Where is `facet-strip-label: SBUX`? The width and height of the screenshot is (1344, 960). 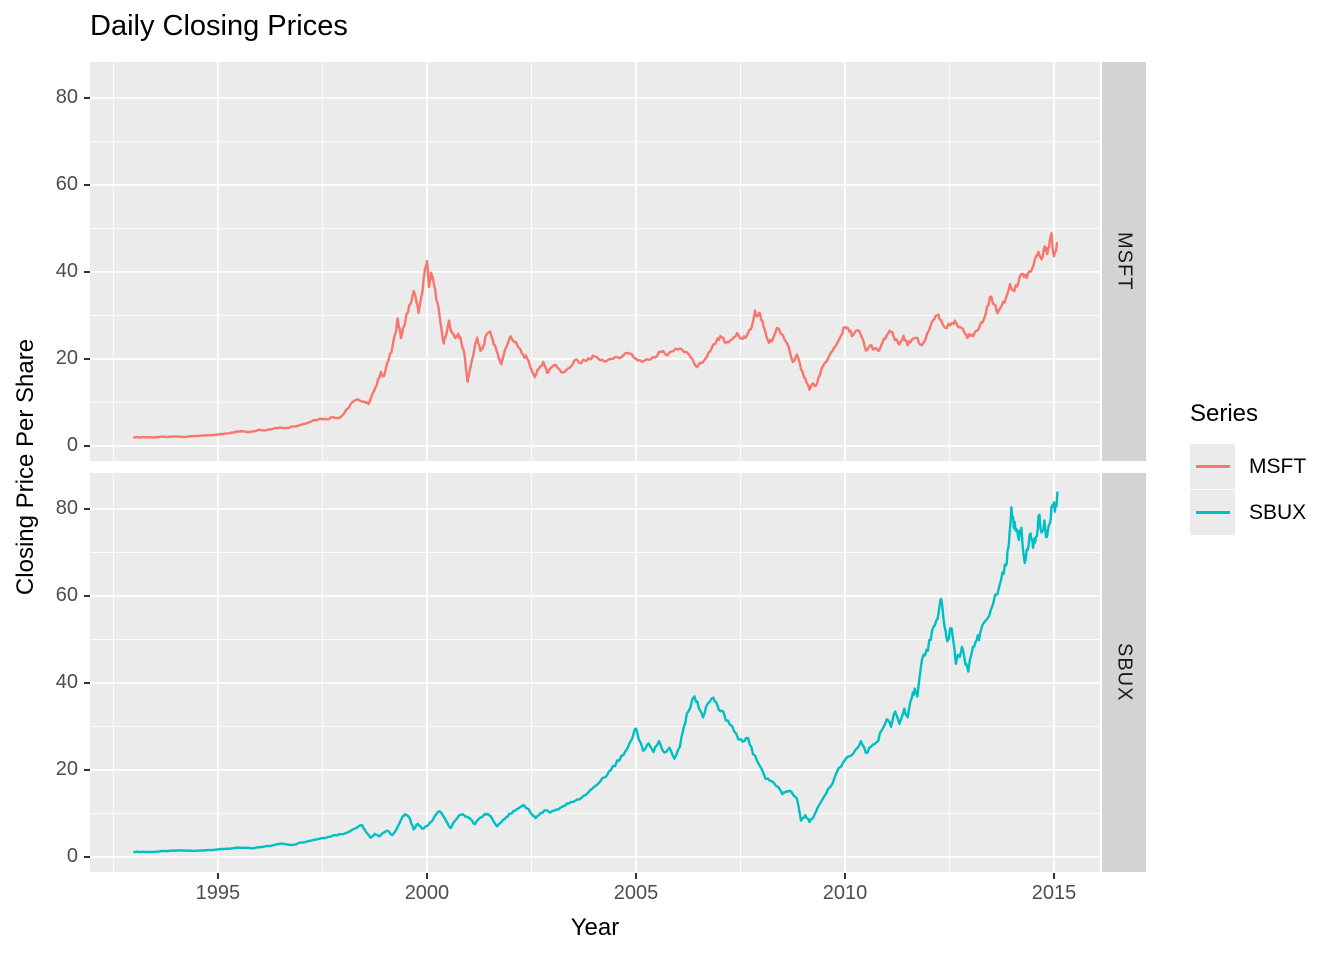
facet-strip-label: SBUX is located at coordinates (1124, 672).